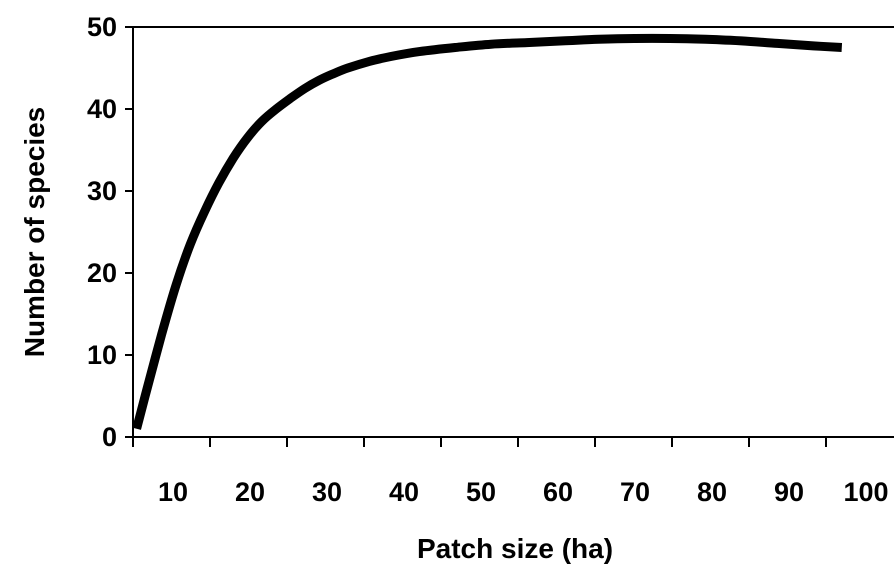  Describe the element at coordinates (865, 492) in the screenshot. I see `x-tick-label: 100` at that location.